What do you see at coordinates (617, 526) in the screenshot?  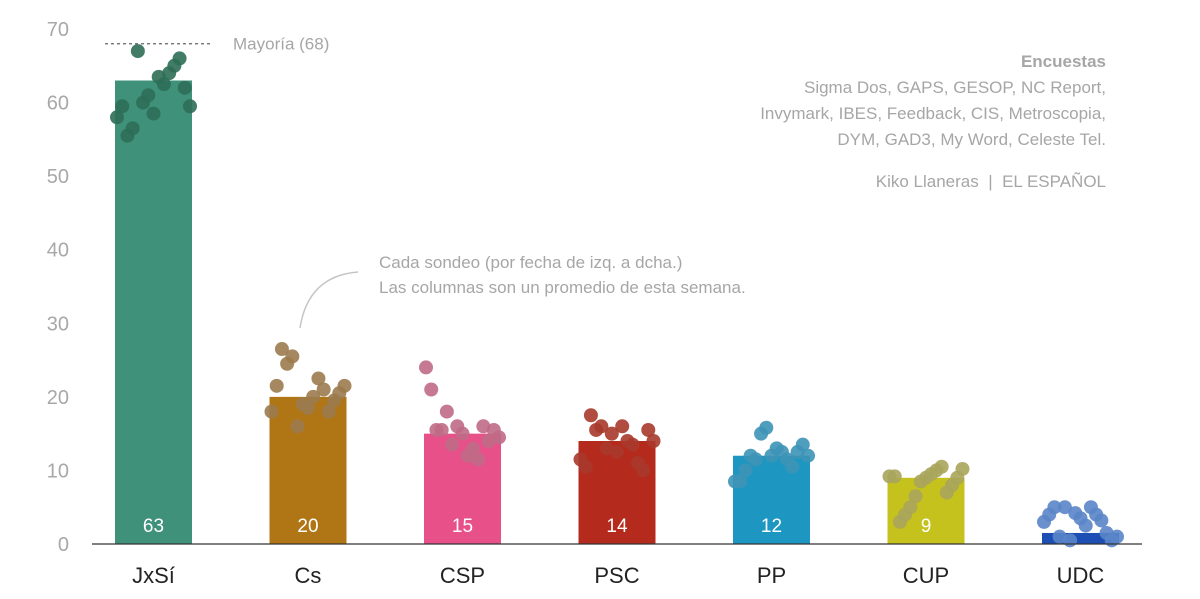 I see `value-label: 14` at bounding box center [617, 526].